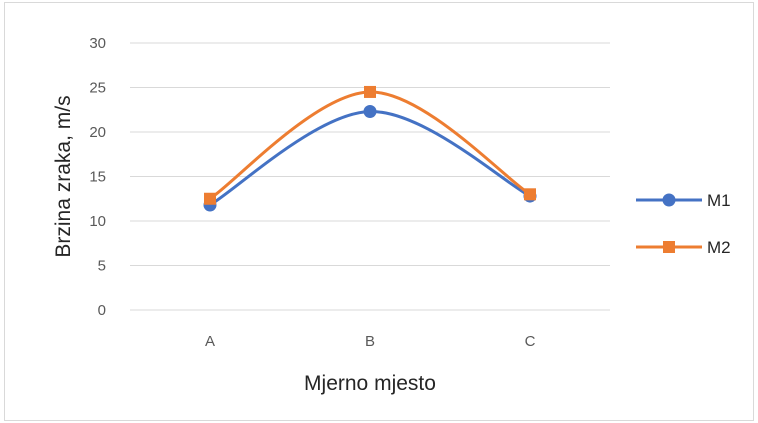 This screenshot has height=423, width=758. I want to click on legend-label: M2, so click(719, 247).